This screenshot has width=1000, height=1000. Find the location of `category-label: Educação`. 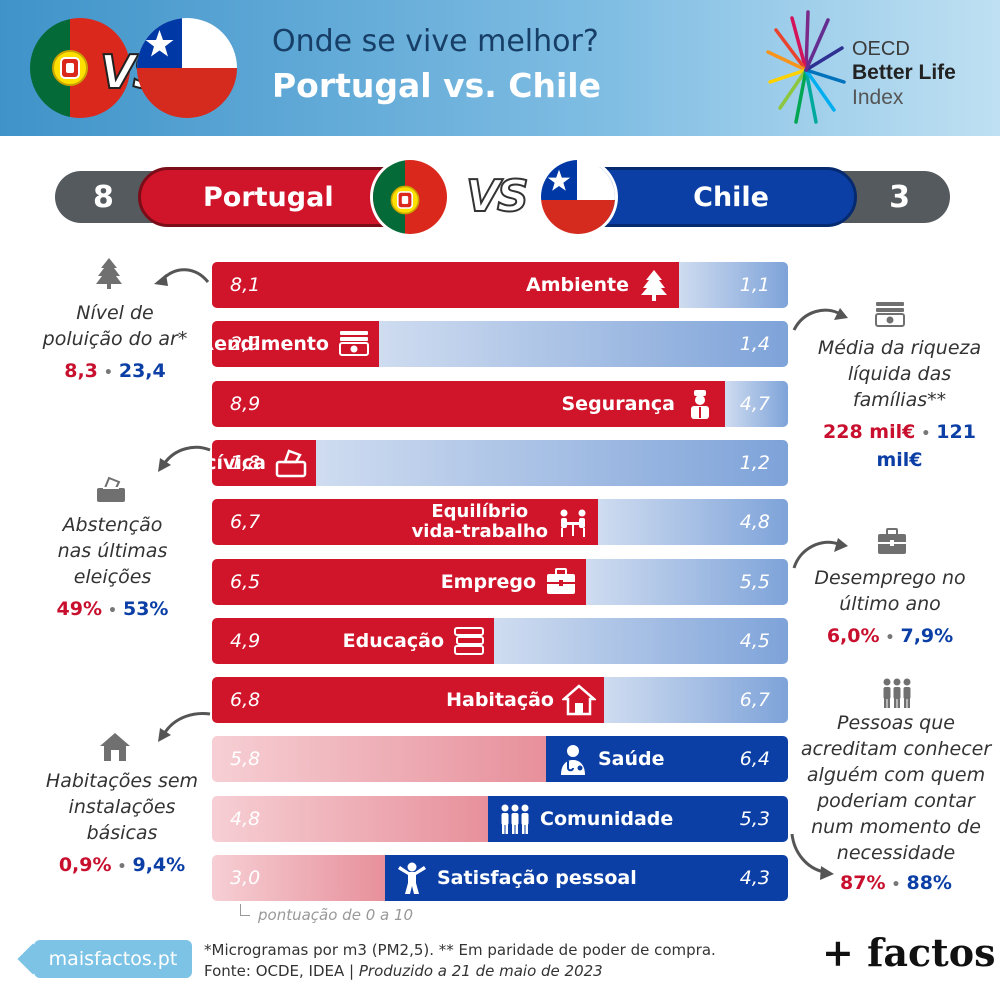

category-label: Educação is located at coordinates (349, 641).